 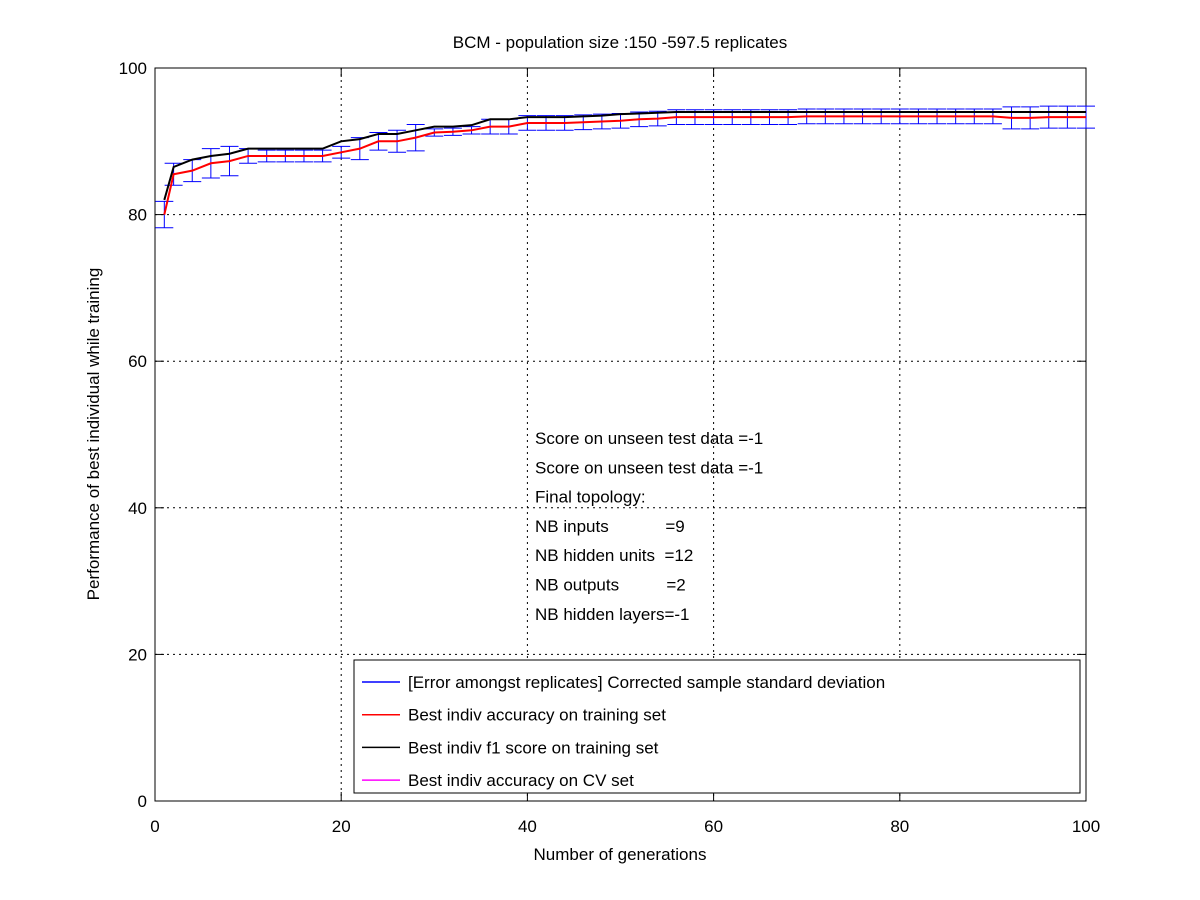 What do you see at coordinates (610, 526) in the screenshot?
I see `annotation: NB inputs =9` at bounding box center [610, 526].